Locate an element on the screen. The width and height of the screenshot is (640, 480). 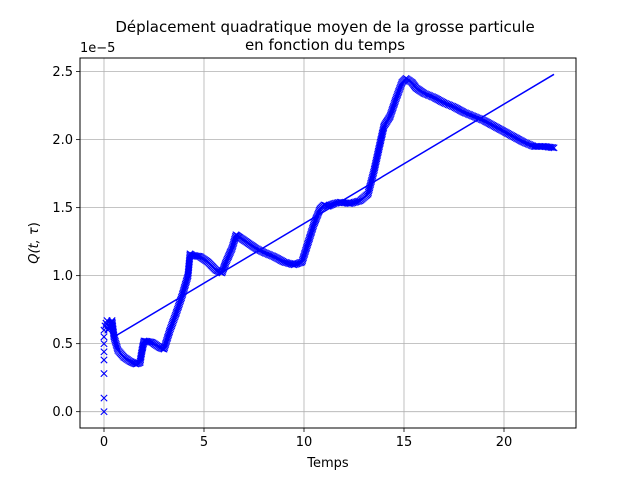
y-offset-text: 1e−5 is located at coordinates (97, 48).